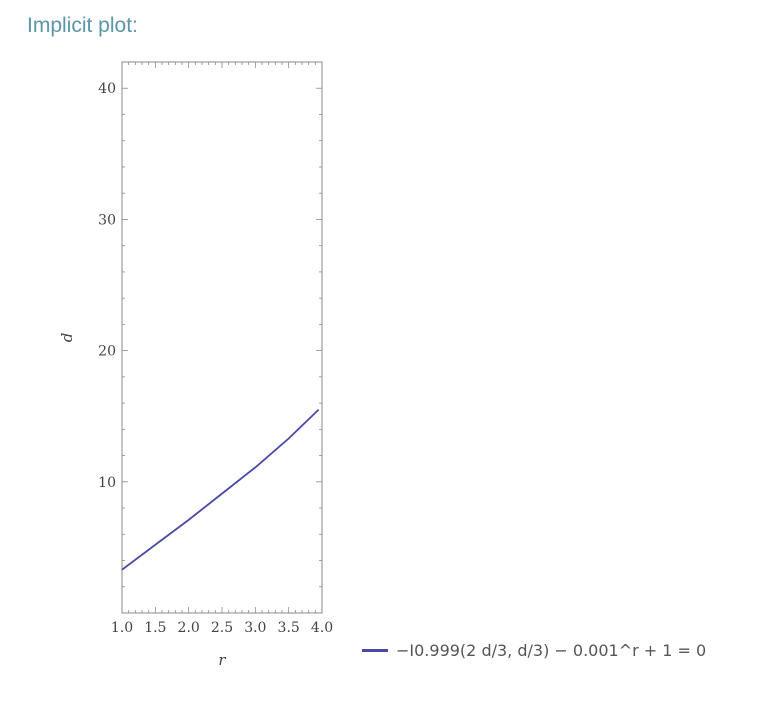  Describe the element at coordinates (155, 628) in the screenshot. I see `x-tick-label: 1.5` at that location.